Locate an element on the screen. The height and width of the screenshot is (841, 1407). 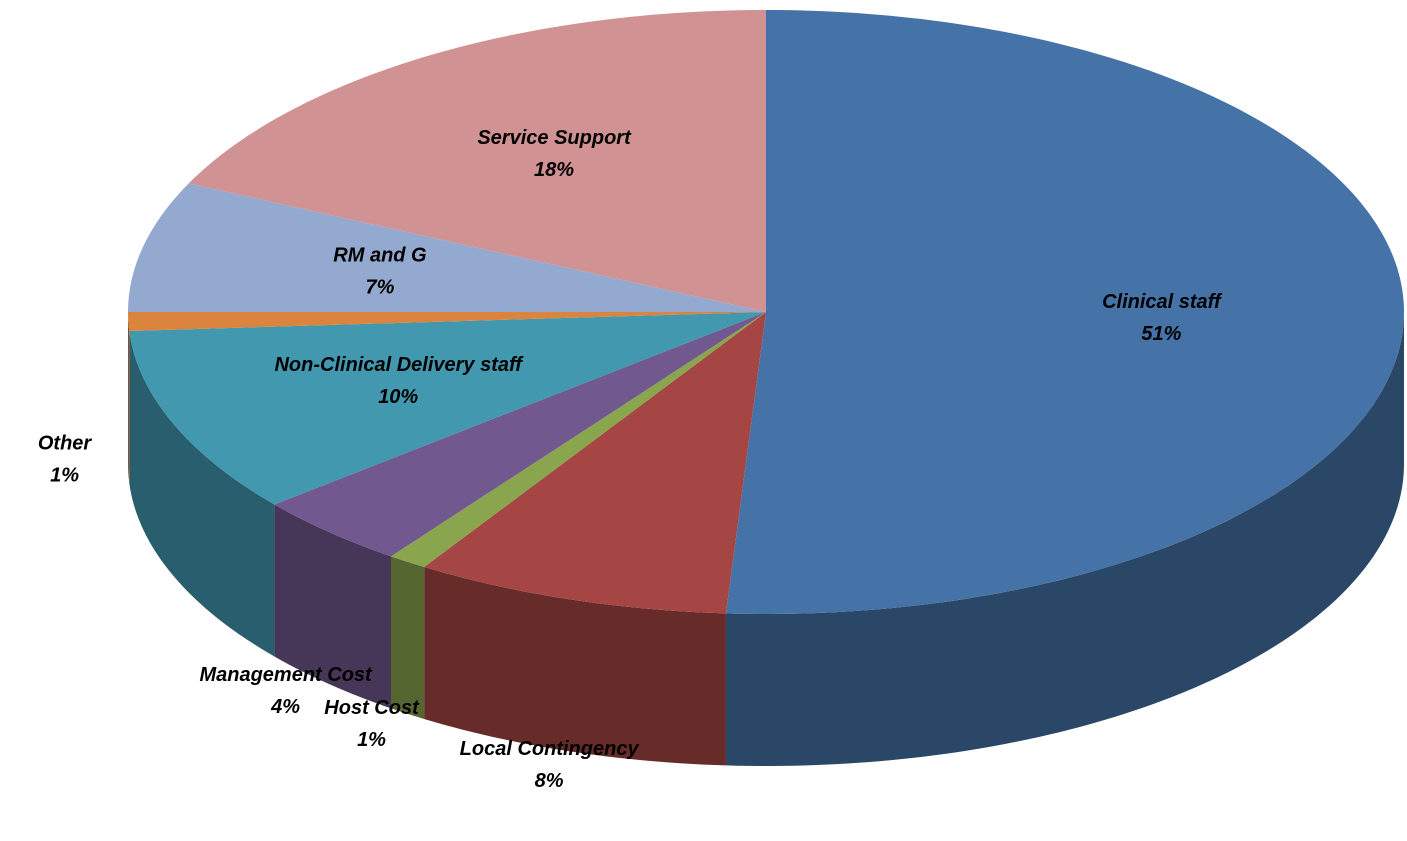
slice-value-label: 18% is located at coordinates (554, 170).